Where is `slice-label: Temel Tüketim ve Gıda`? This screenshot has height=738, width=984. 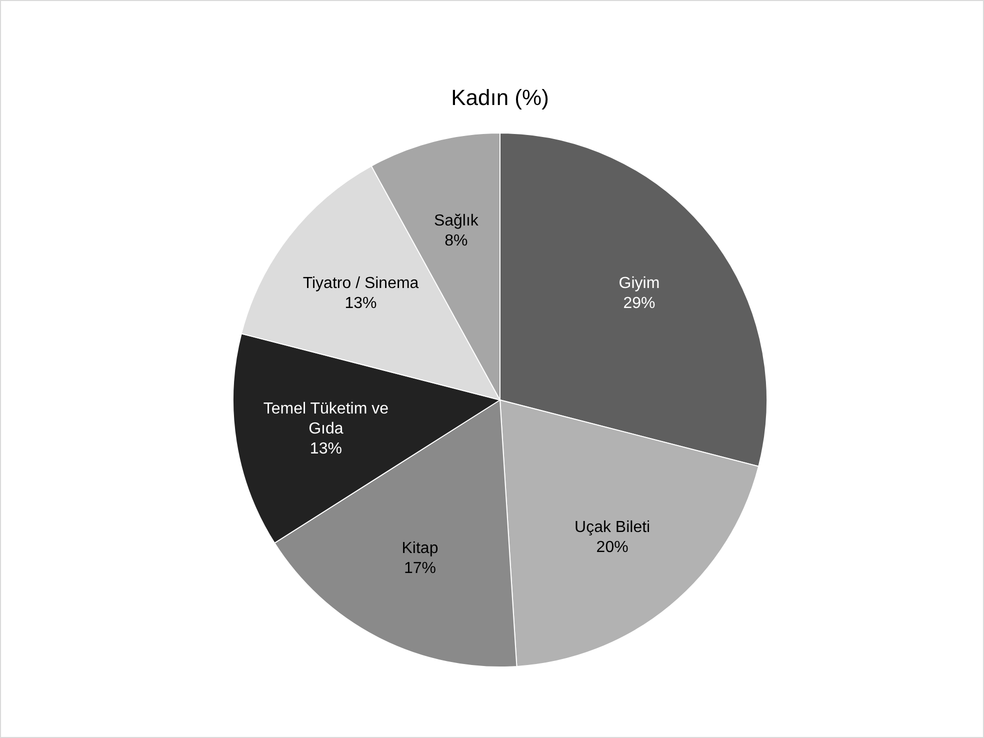 slice-label: Temel Tüketim ve Gıda is located at coordinates (326, 419).